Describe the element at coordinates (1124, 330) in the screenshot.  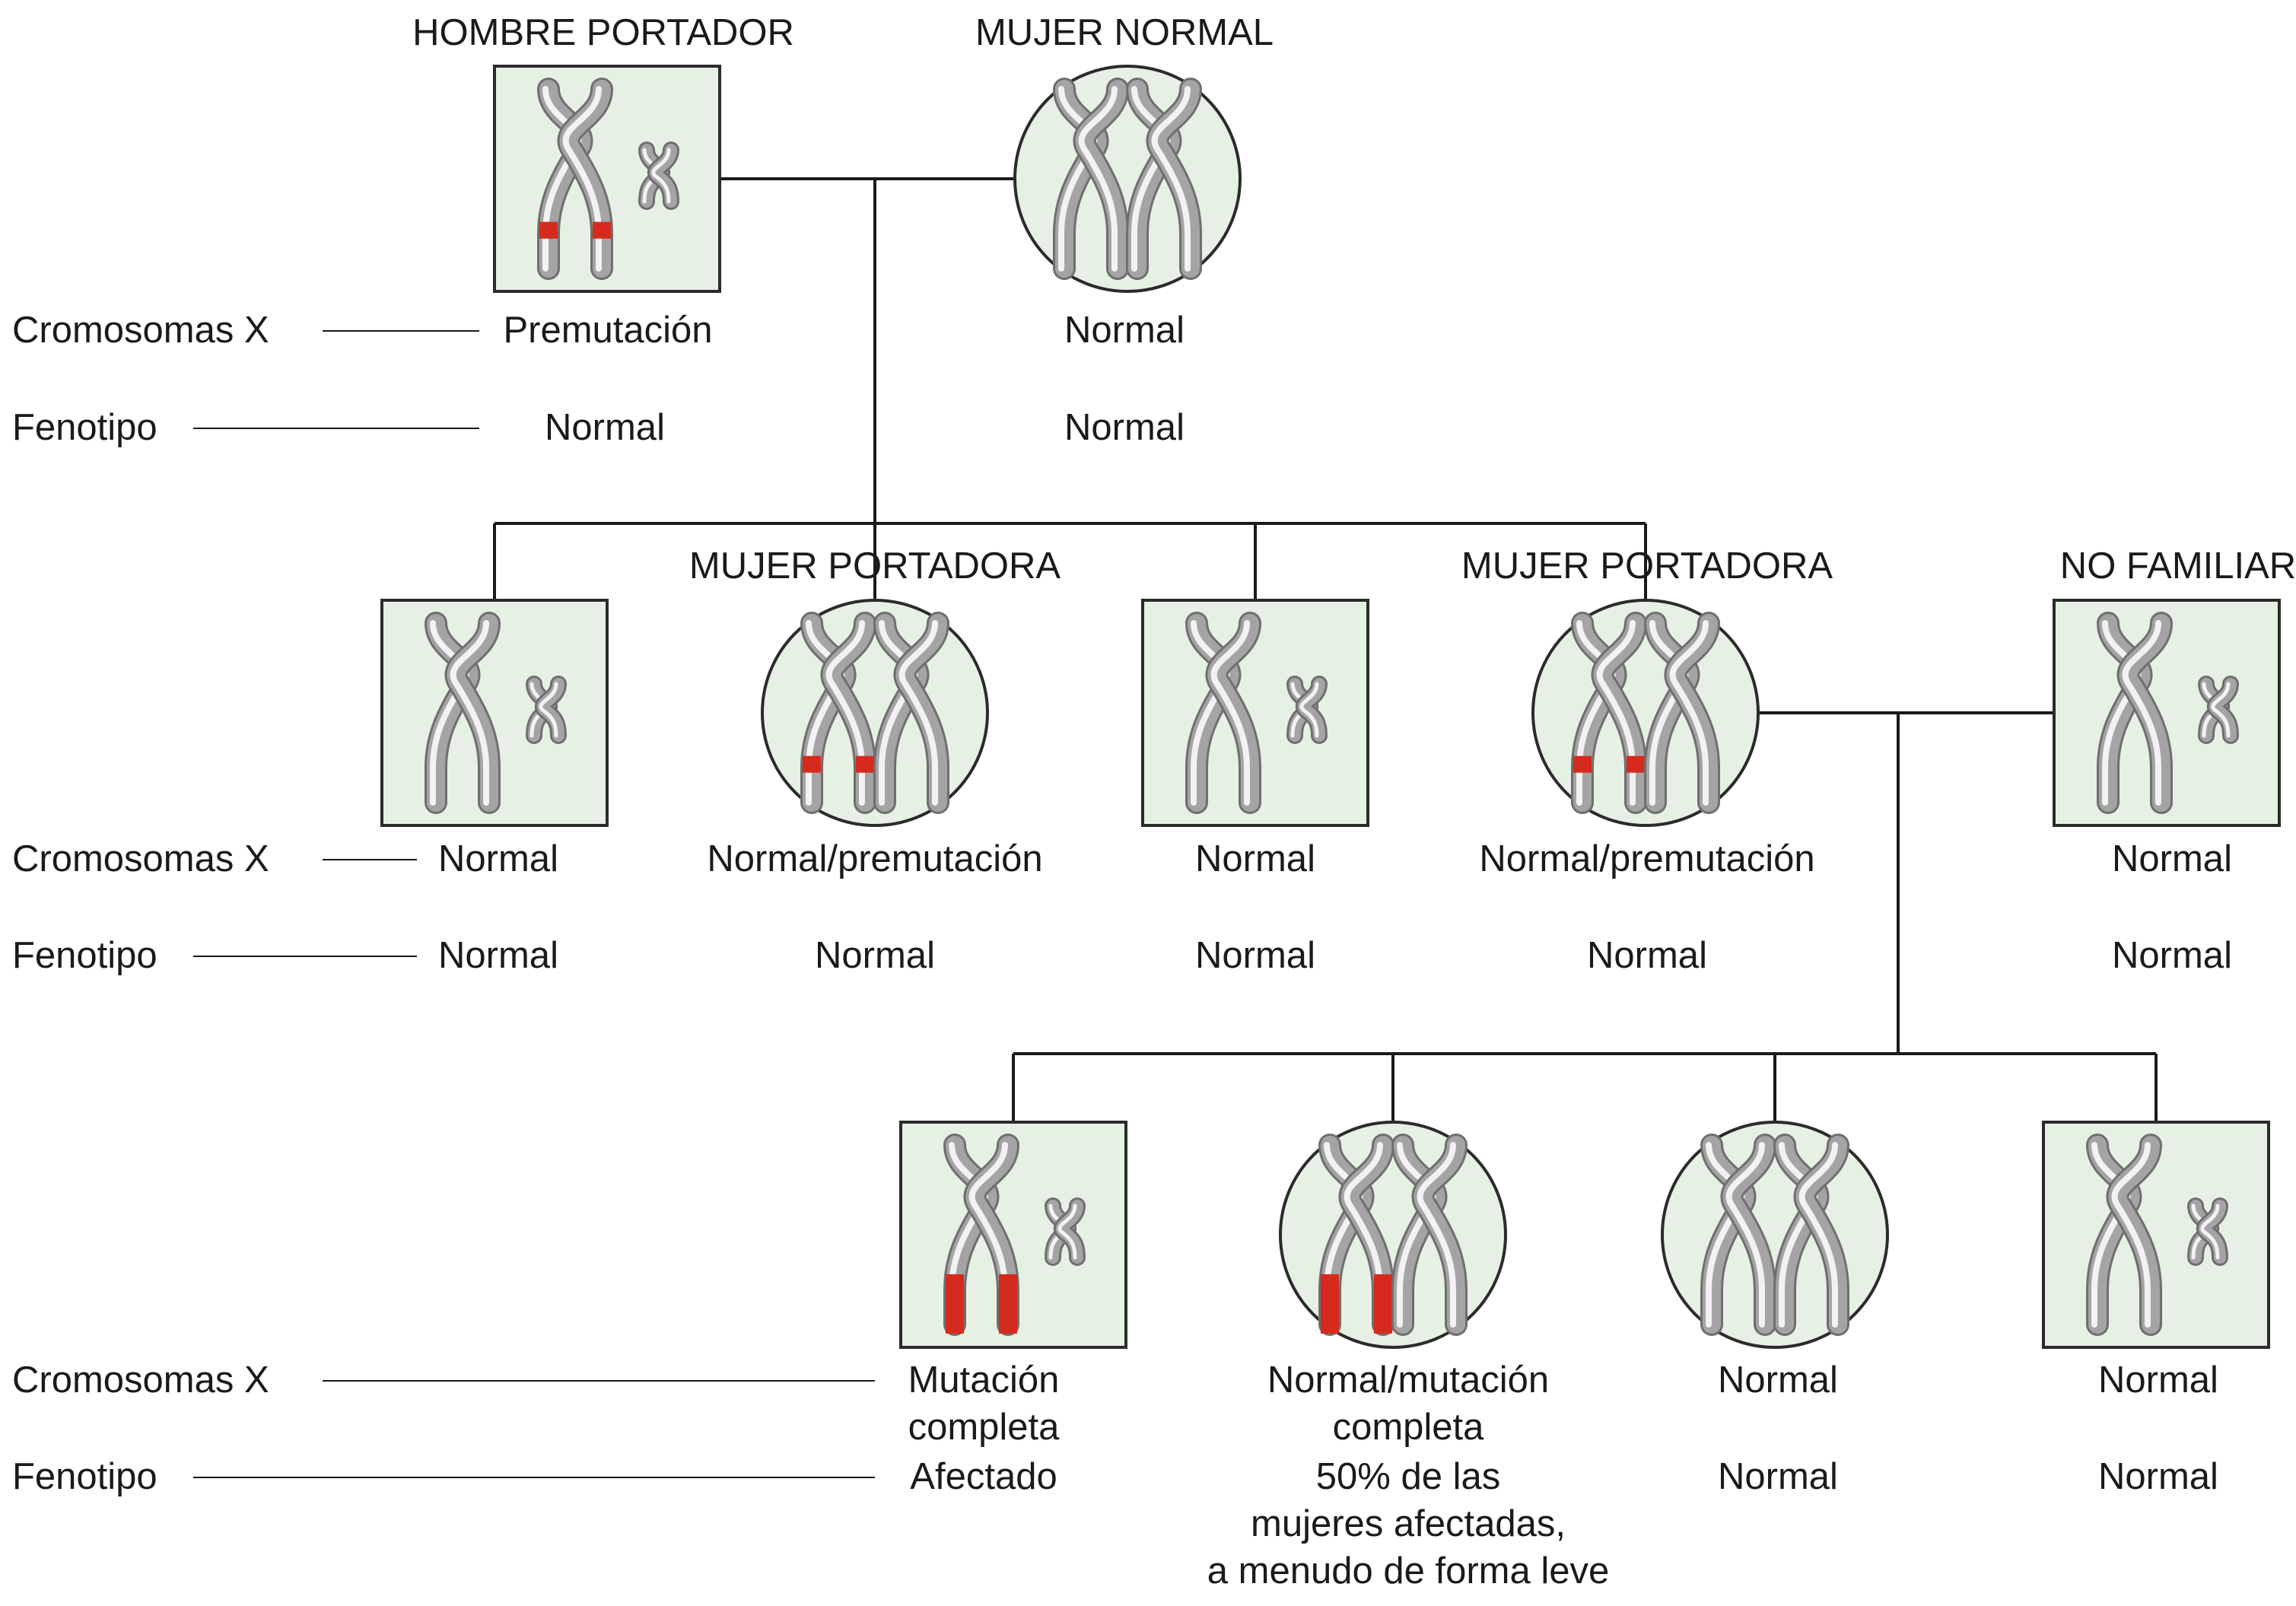
I see `normal-female-chromosomes: Normal` at that location.